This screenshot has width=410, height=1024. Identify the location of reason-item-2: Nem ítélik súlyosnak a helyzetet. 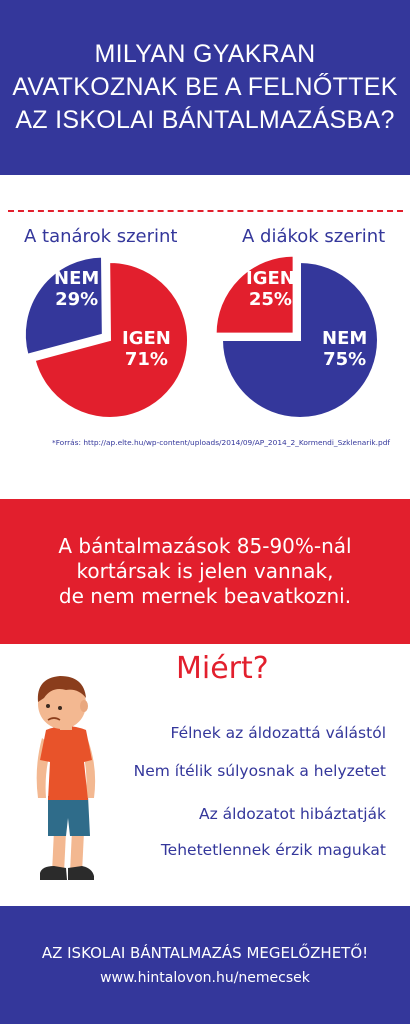
(259, 771).